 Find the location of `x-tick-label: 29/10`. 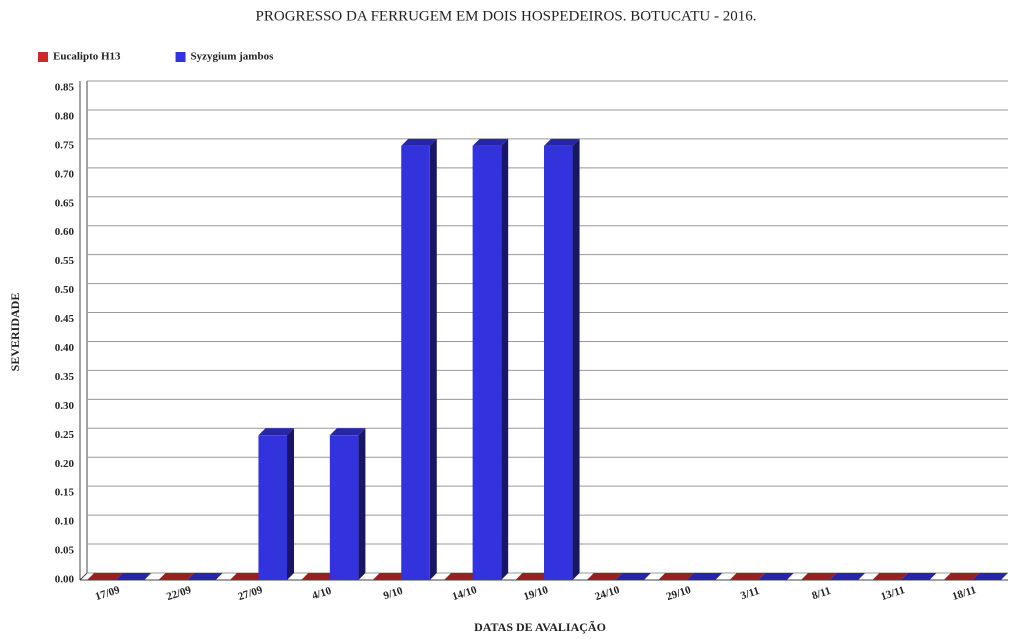

x-tick-label: 29/10 is located at coordinates (679, 593).